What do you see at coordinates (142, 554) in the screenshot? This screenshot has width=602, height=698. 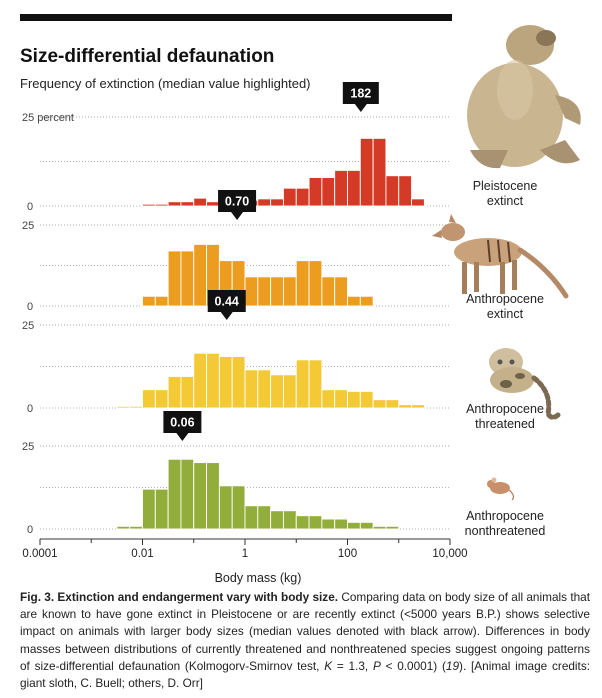 I see `x-tick-label: 0.01` at bounding box center [142, 554].